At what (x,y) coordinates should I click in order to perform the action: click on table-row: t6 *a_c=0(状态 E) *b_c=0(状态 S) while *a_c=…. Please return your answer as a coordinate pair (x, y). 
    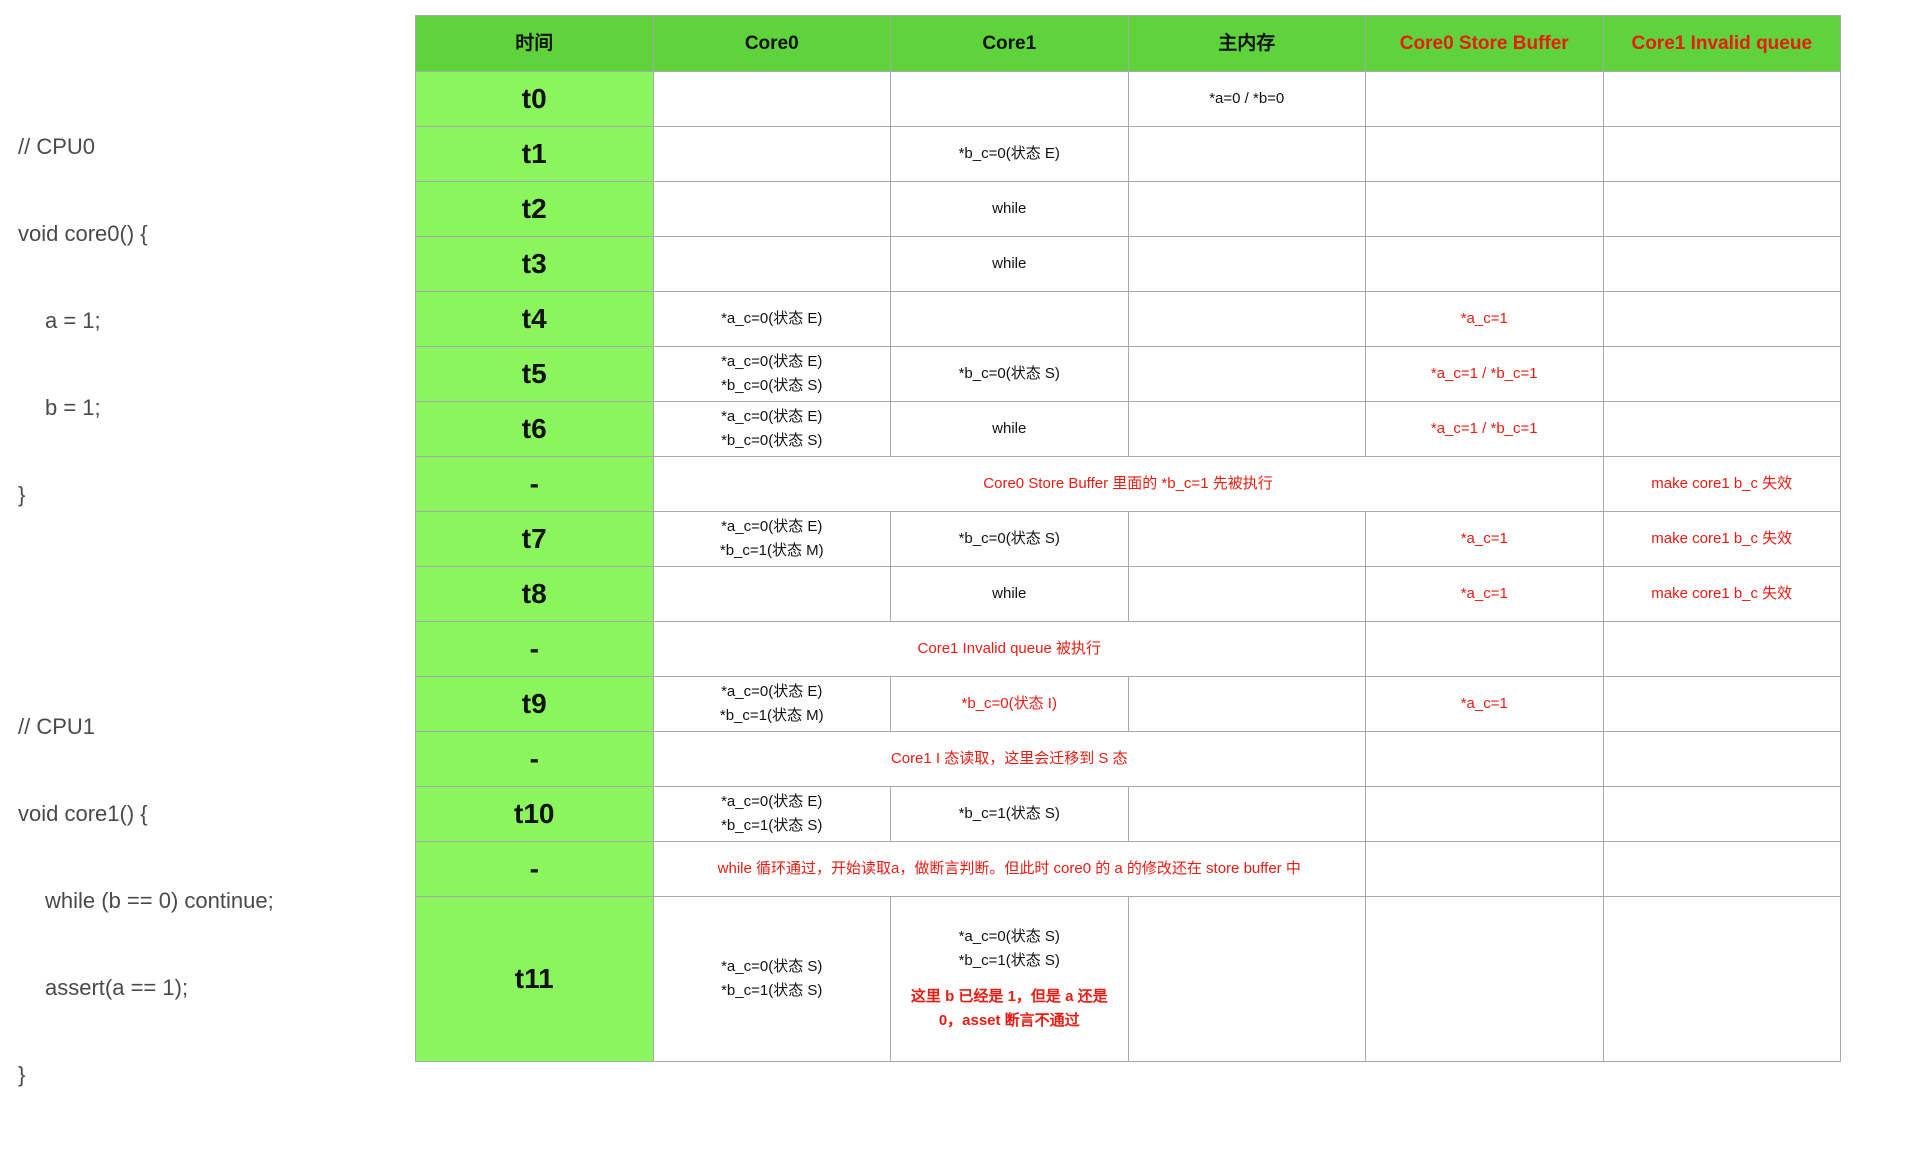
    Looking at the image, I should click on (1128, 429).